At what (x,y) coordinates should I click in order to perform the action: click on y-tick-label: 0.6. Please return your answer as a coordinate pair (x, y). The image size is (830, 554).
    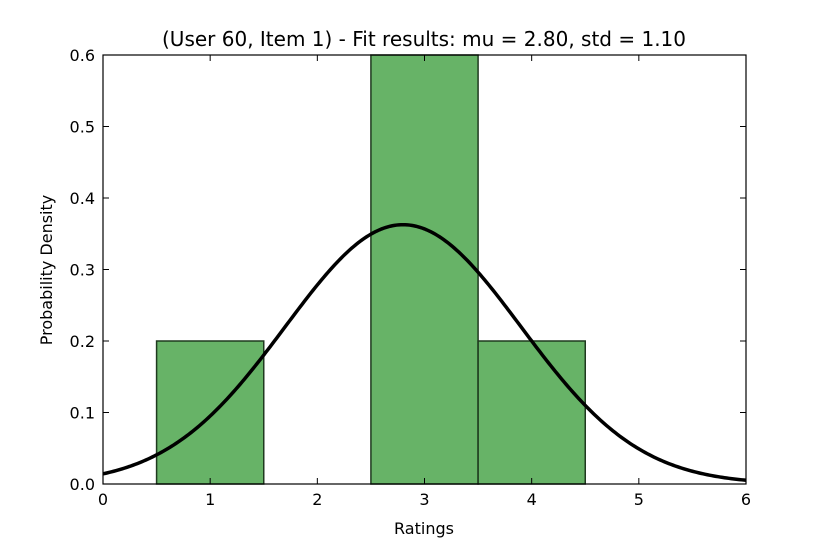
    Looking at the image, I should click on (82, 55).